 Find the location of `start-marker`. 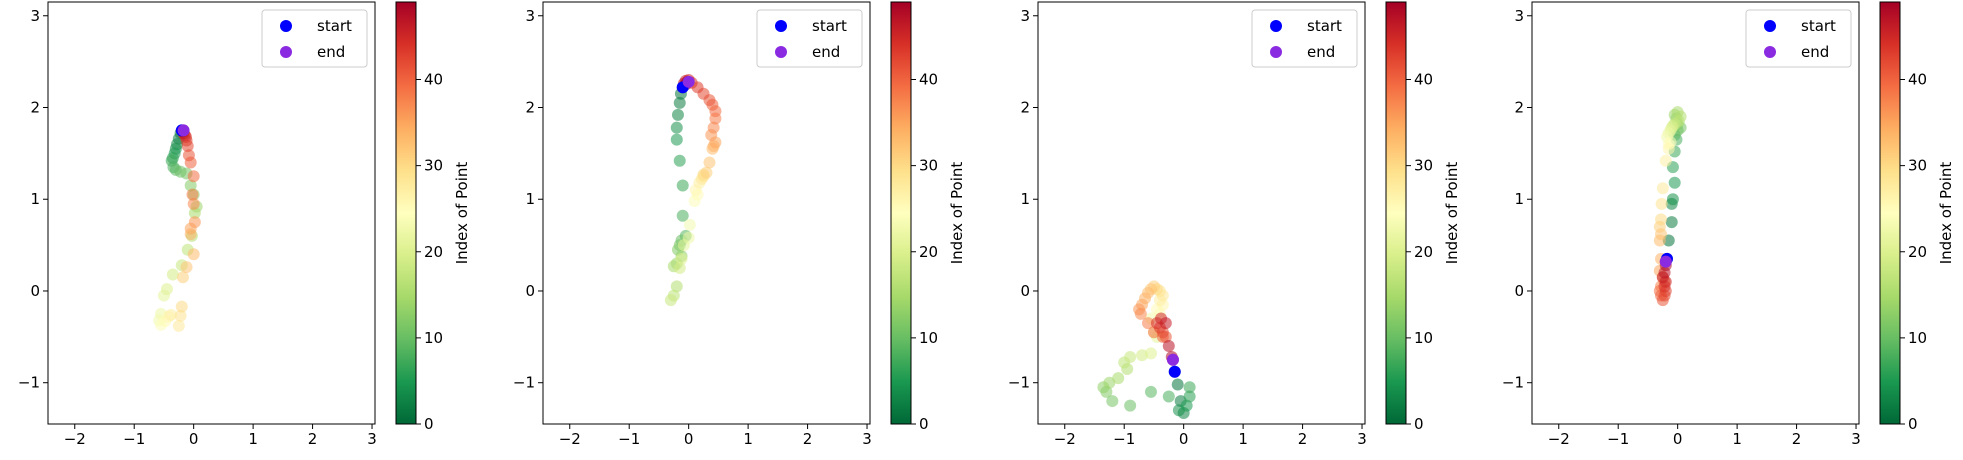

start-marker is located at coordinates (1174, 371).